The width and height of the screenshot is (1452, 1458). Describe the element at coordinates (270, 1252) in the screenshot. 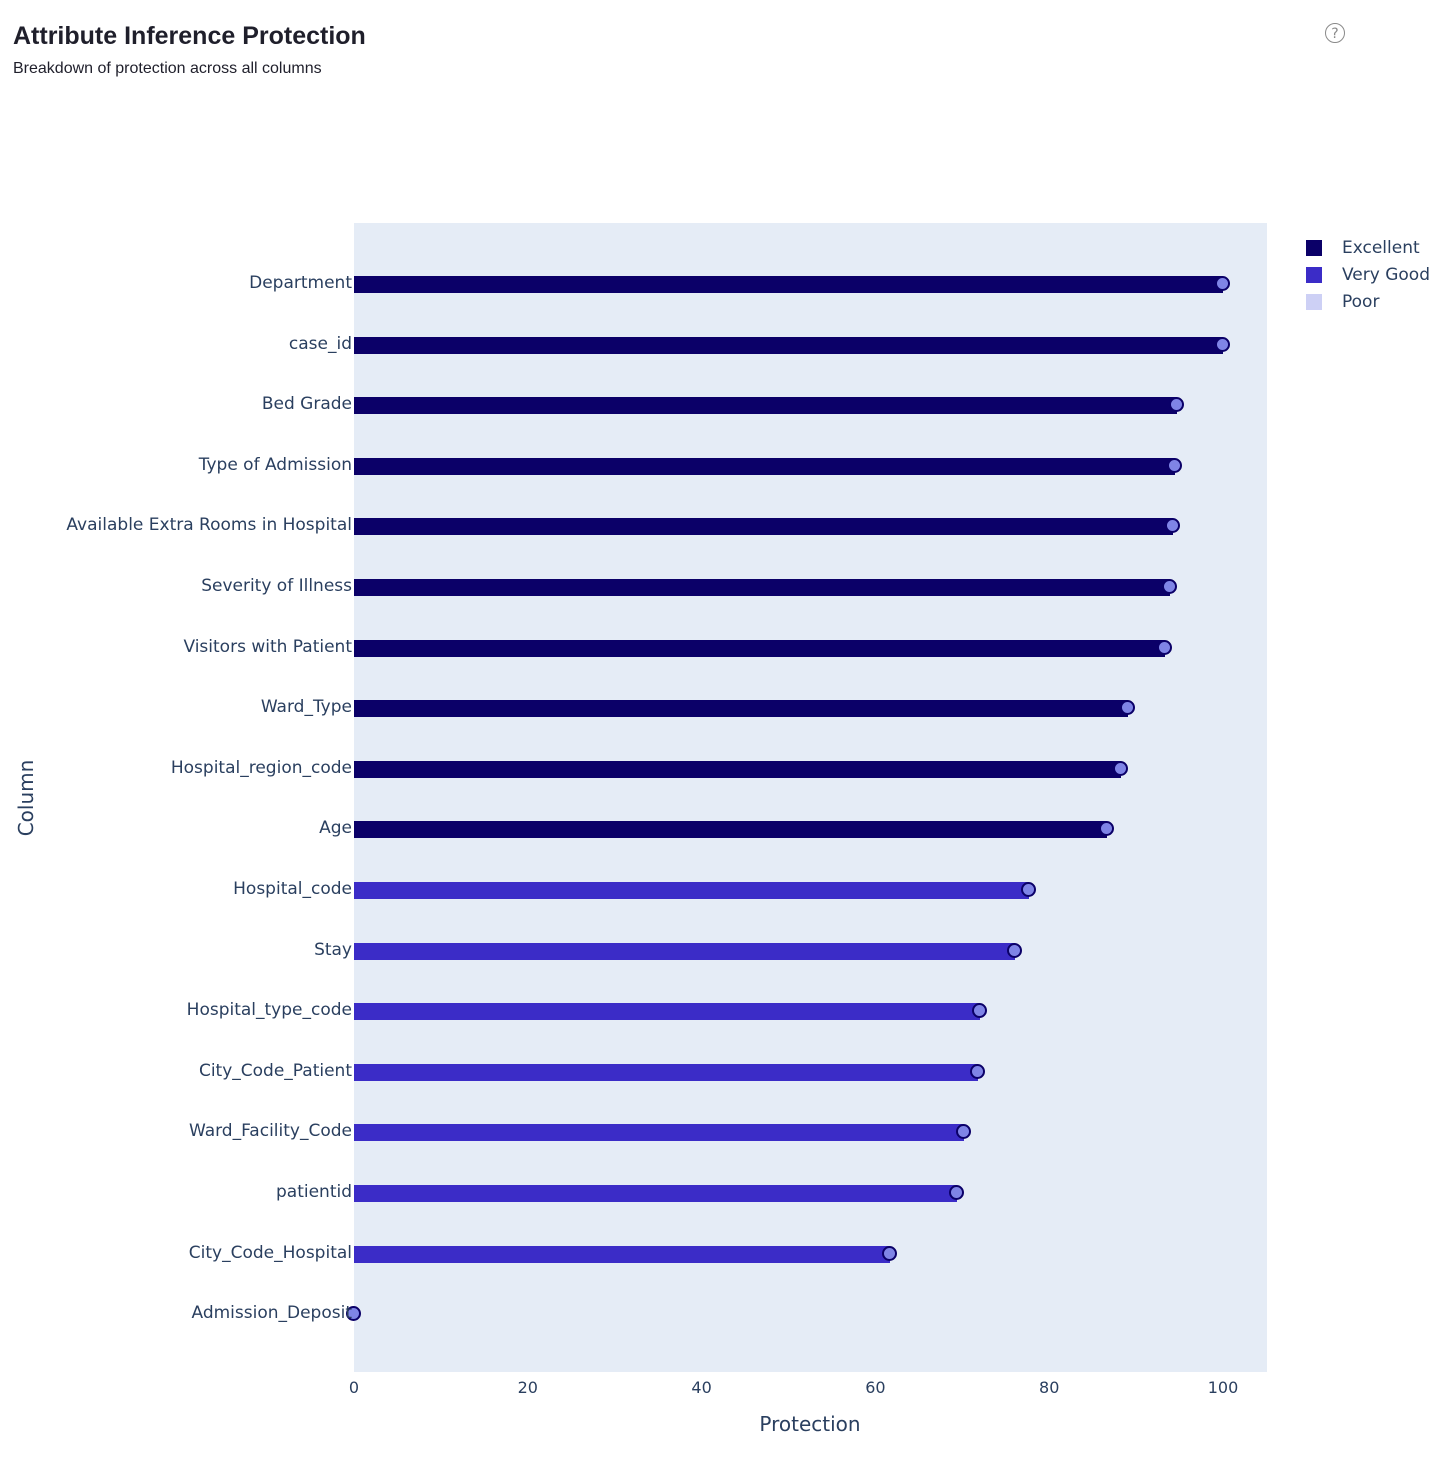

I see `y-tick-label: City_Code_Hospital` at that location.